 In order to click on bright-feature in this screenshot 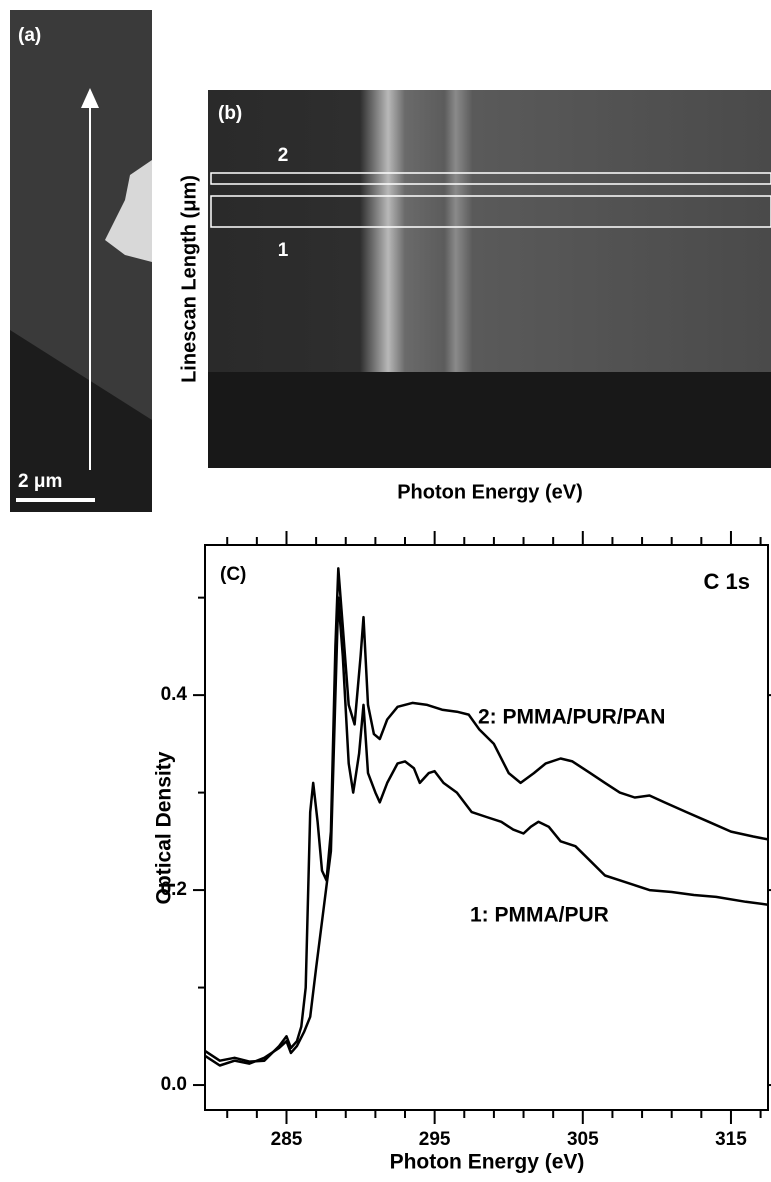, I will do `click(128, 211)`.